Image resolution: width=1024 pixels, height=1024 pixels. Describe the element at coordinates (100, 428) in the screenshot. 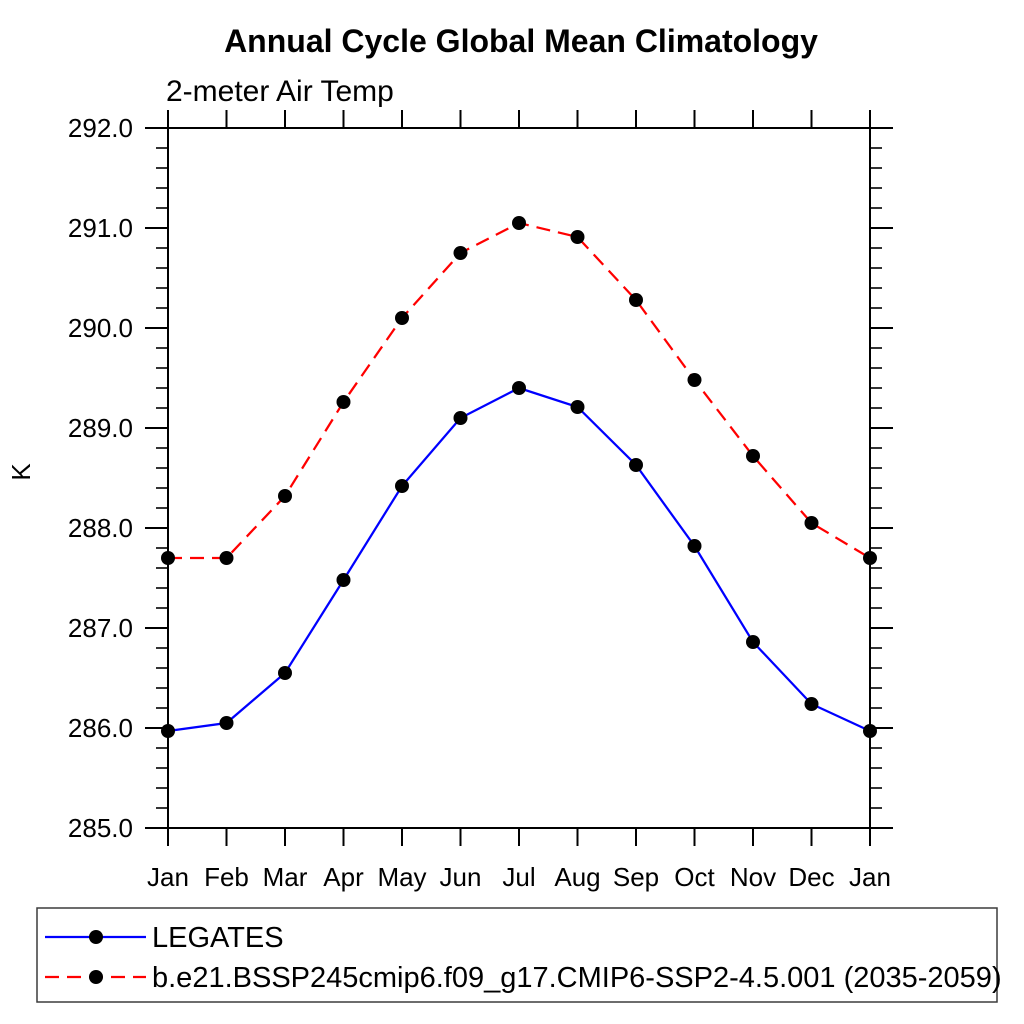

I see `y-tick-label: 289.0` at that location.